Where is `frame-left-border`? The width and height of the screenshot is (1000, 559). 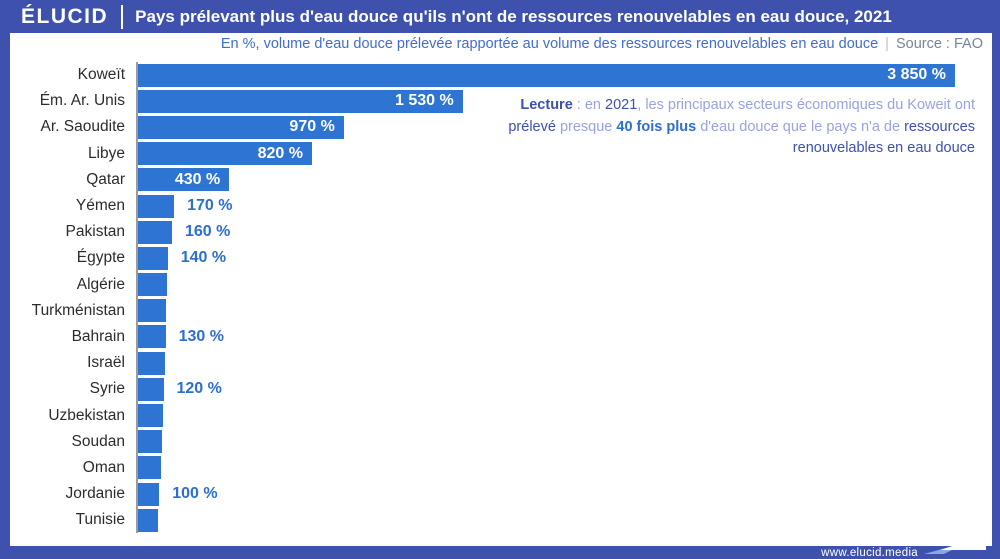
frame-left-border is located at coordinates (5, 289).